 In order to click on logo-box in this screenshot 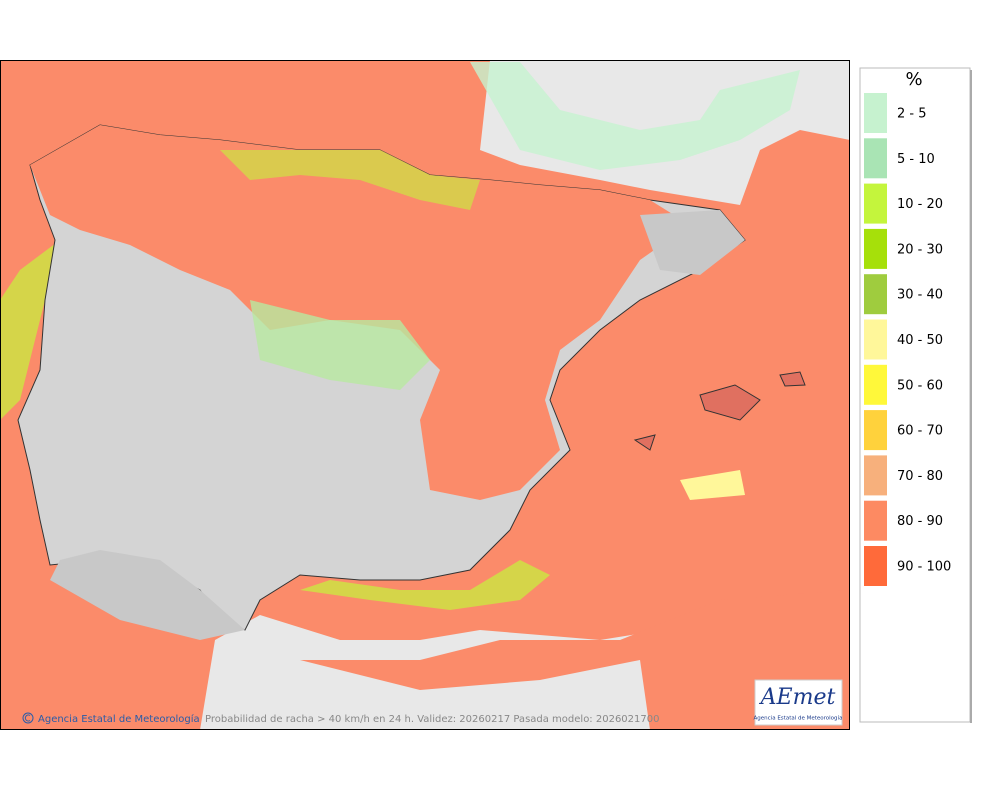, I will do `click(798, 702)`.